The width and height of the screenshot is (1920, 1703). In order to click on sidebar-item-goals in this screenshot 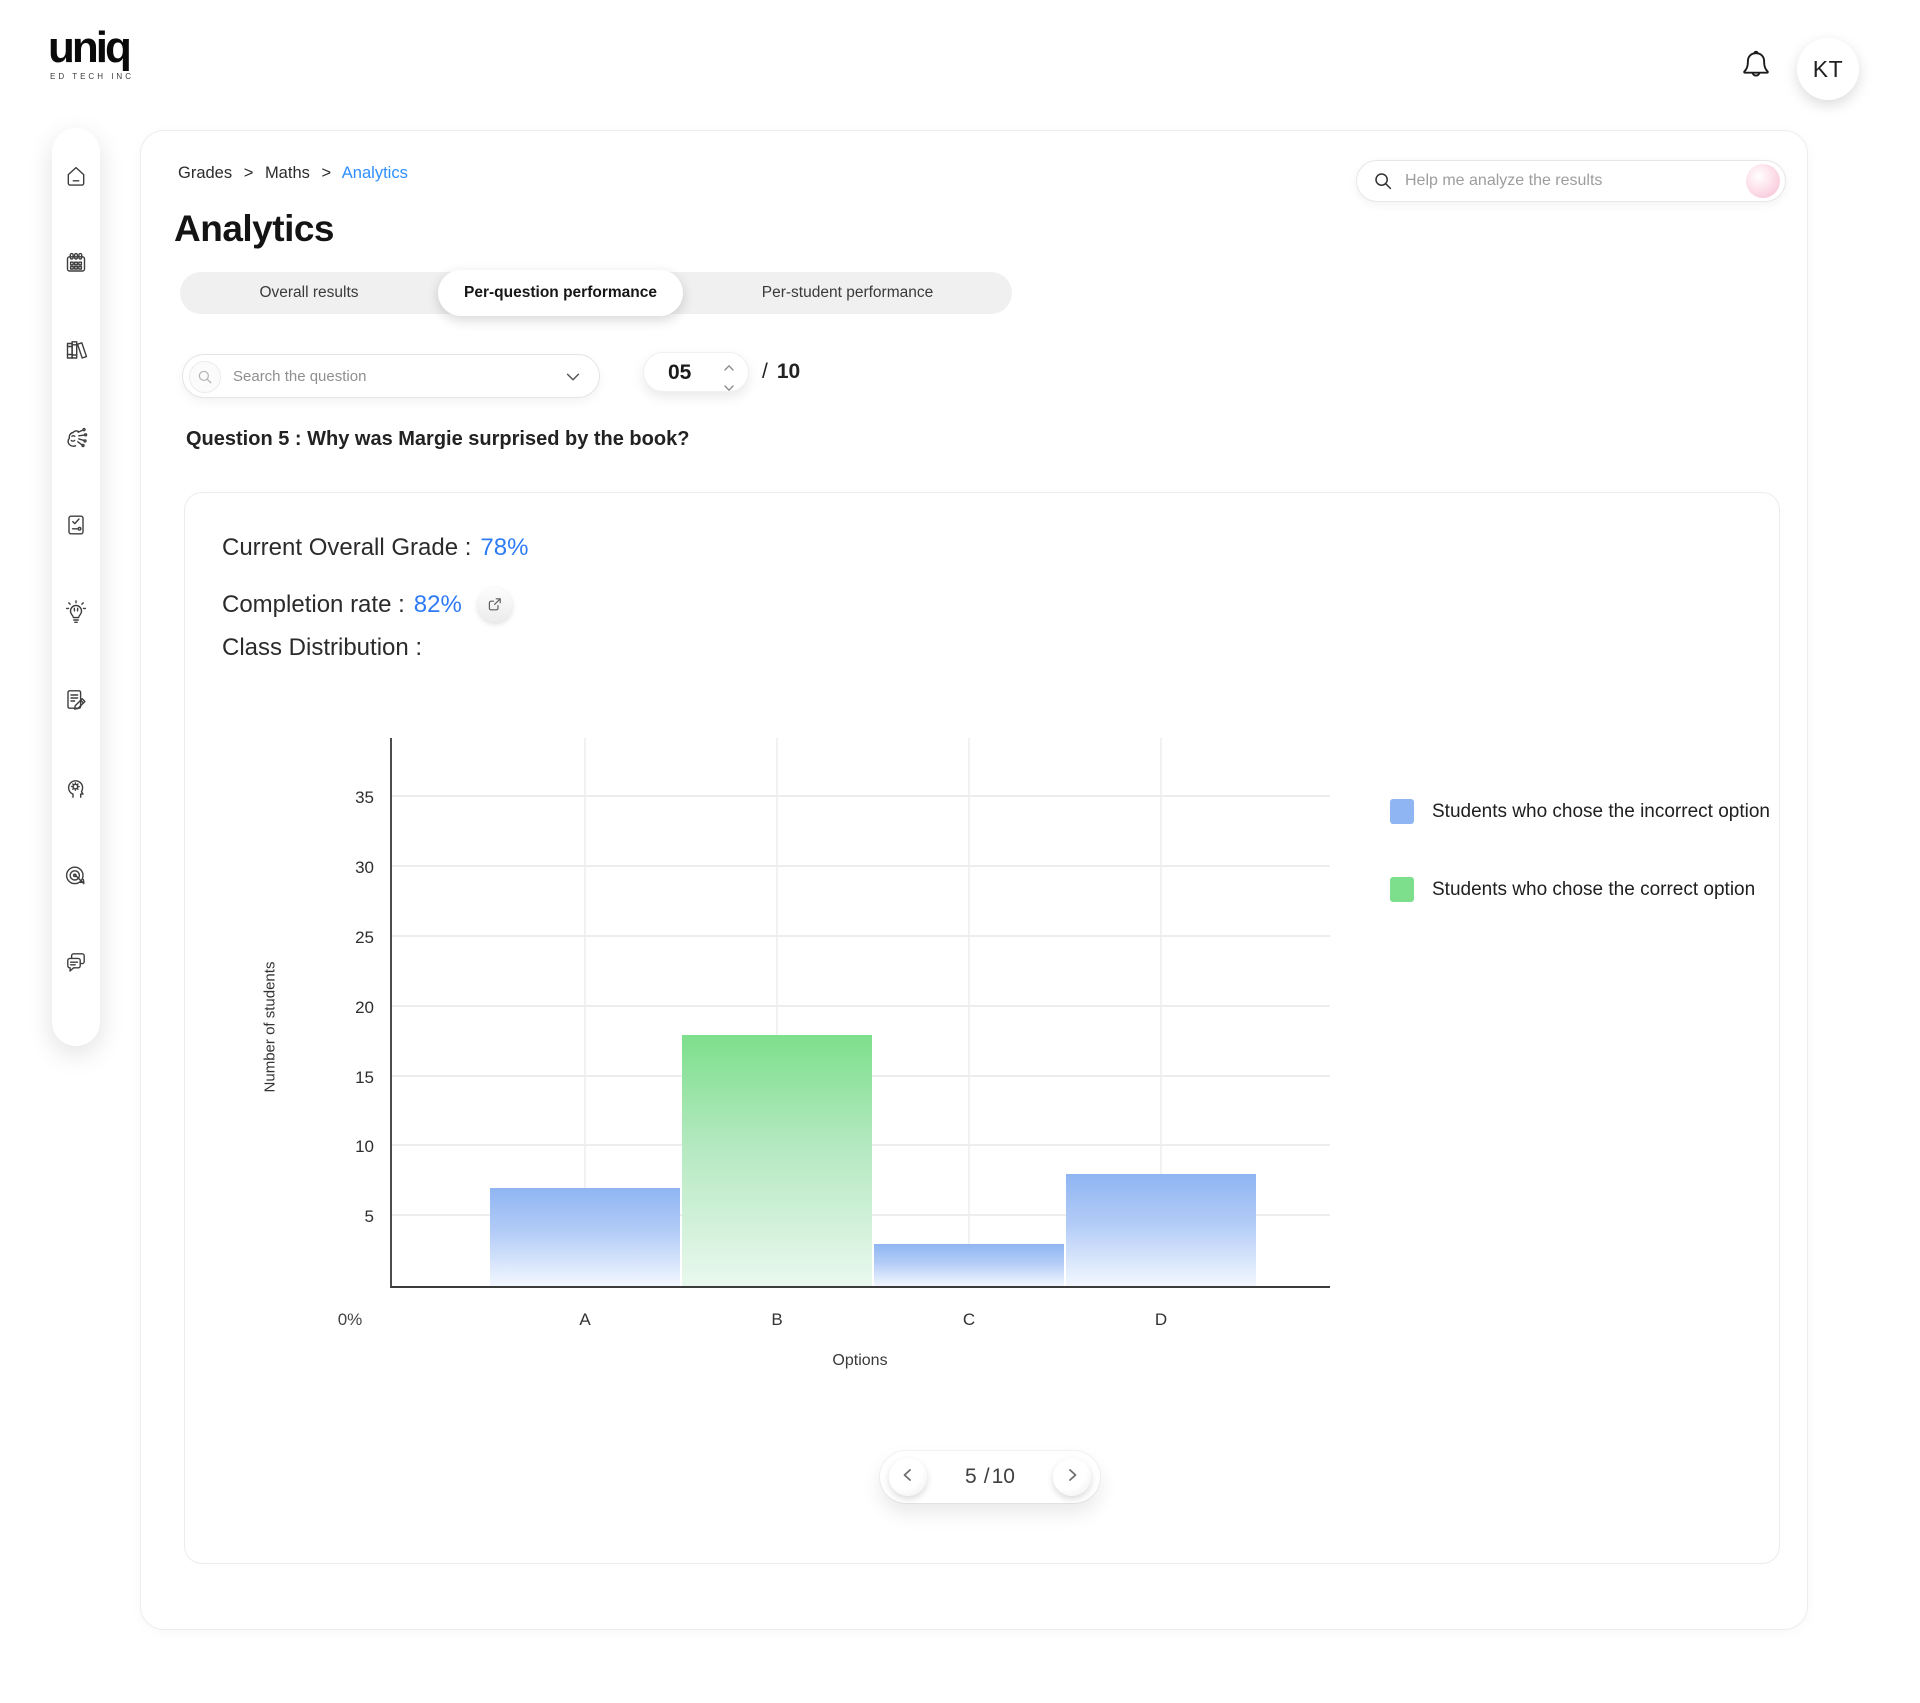, I will do `click(76, 878)`.